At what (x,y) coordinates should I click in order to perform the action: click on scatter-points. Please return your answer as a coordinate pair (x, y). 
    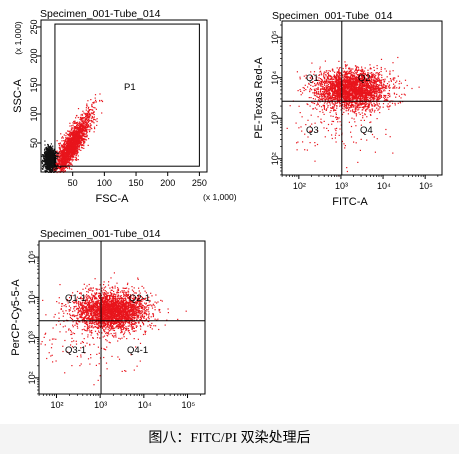
    Looking at the image, I should click on (72, 133).